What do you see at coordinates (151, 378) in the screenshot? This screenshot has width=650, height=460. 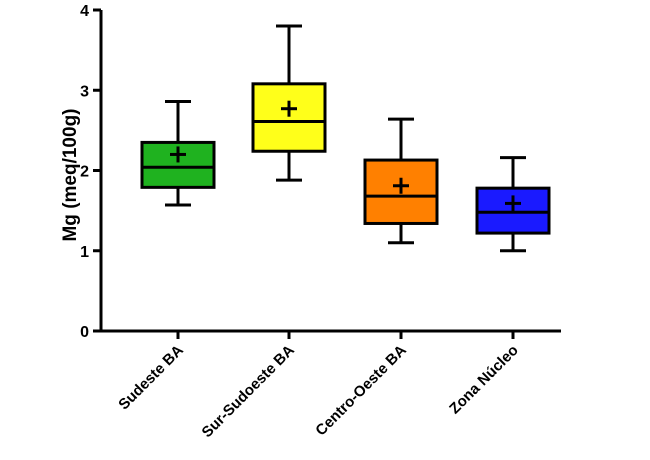 I see `x-category-label: Sudeste BA` at bounding box center [151, 378].